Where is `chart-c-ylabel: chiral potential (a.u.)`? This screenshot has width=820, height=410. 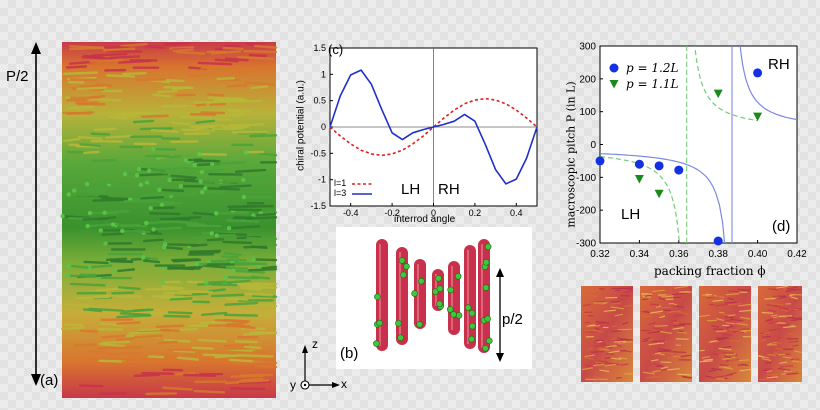
chart-c-ylabel: chiral potential (a.u.) is located at coordinates (301, 126).